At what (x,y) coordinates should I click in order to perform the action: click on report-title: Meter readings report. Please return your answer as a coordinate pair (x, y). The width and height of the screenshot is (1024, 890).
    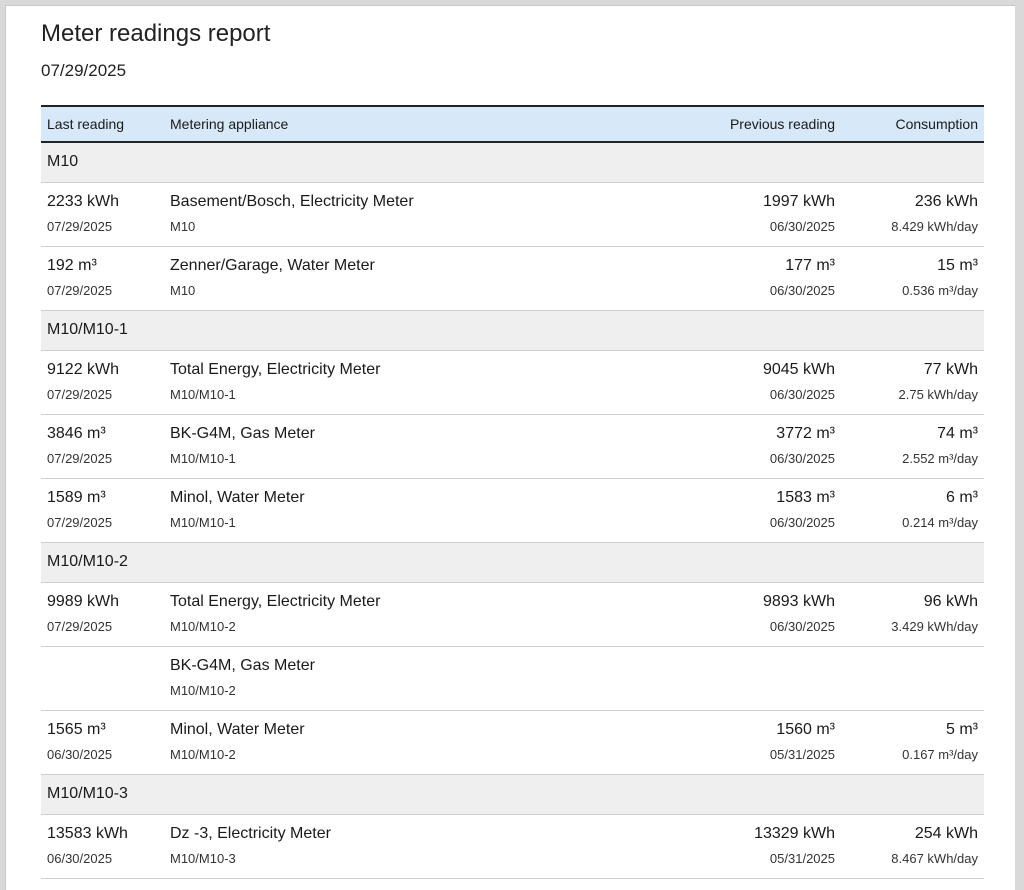
    Looking at the image, I should click on (156, 33).